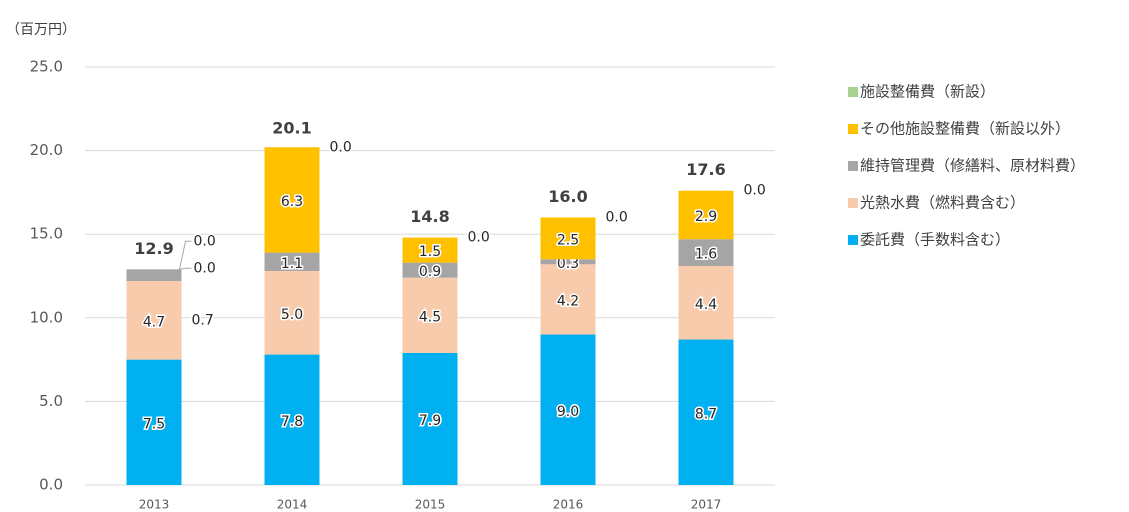 Image resolution: width=1129 pixels, height=512 pixels. I want to click on x-tick-label: 2017, so click(706, 505).